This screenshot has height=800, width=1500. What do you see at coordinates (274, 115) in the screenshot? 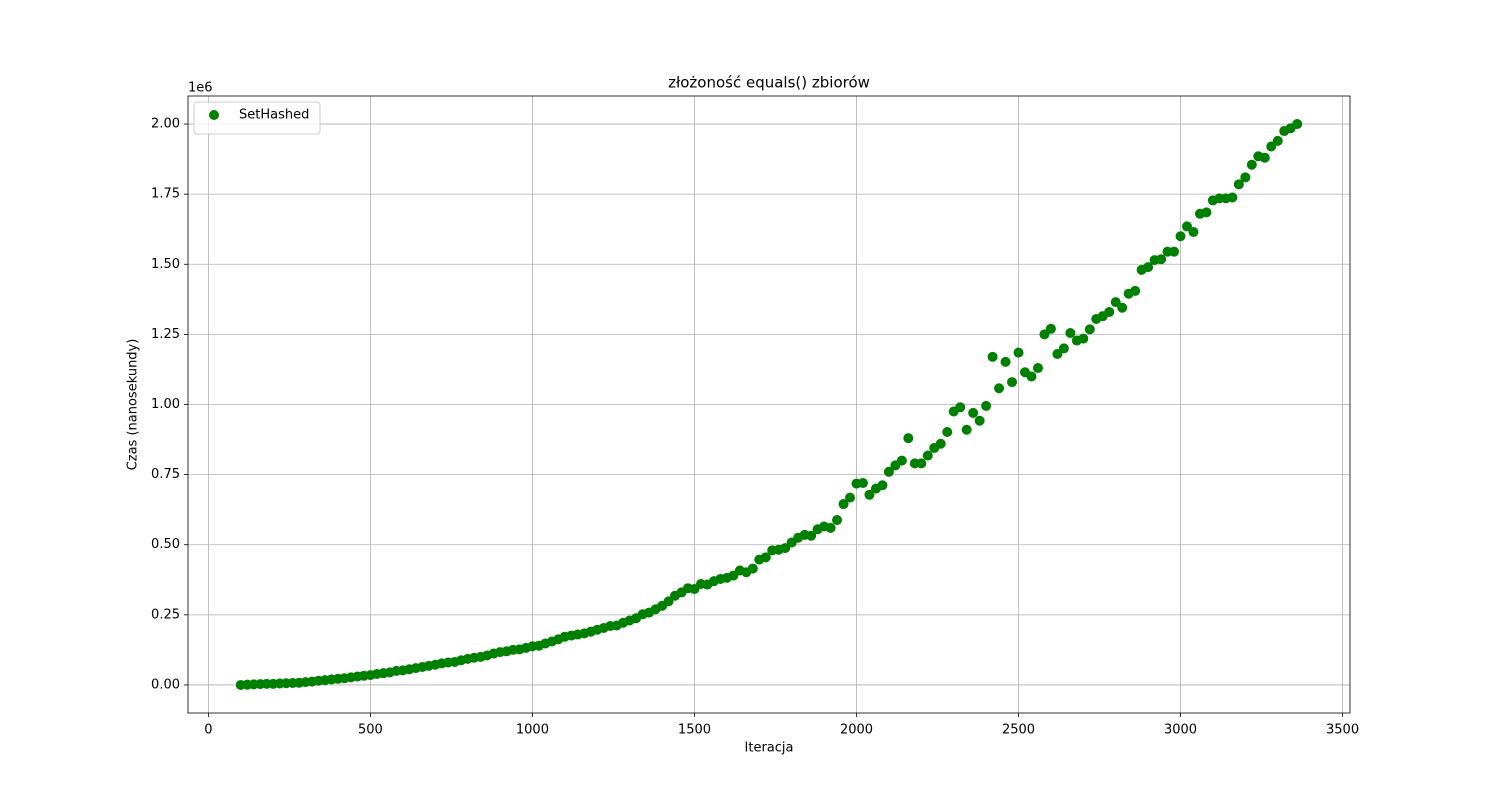
I see `legend-label: SetHashed` at bounding box center [274, 115].